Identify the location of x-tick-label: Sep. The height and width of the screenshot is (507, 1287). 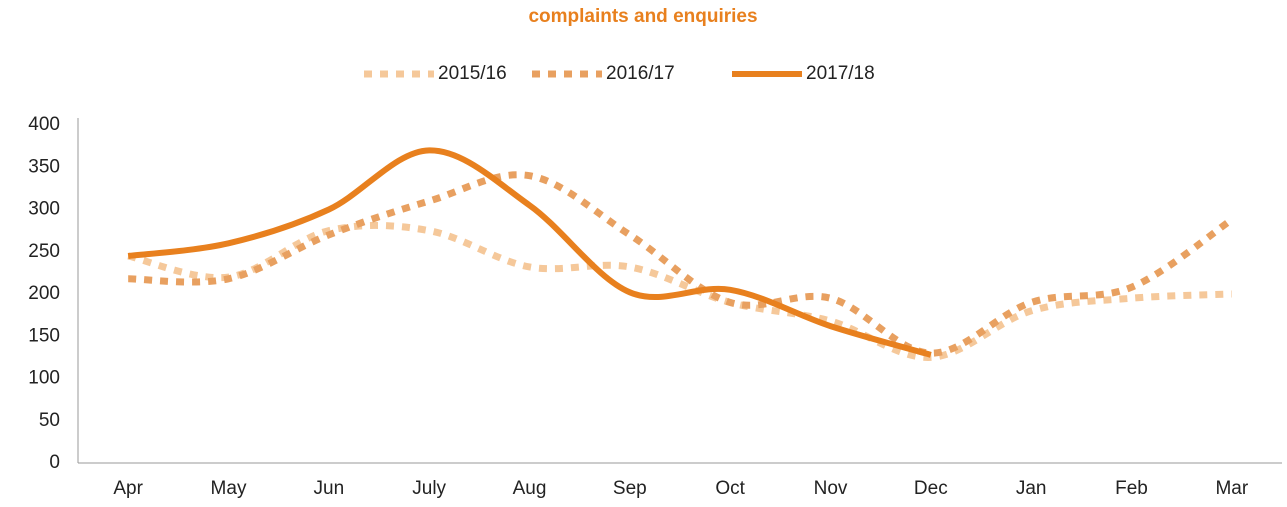
(630, 488).